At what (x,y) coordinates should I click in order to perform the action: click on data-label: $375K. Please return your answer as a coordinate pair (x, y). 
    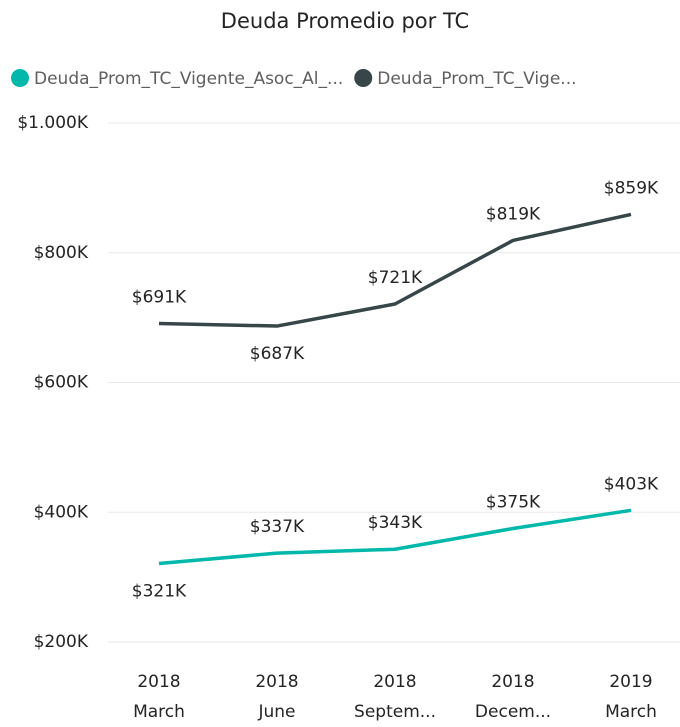
    Looking at the image, I should click on (513, 502).